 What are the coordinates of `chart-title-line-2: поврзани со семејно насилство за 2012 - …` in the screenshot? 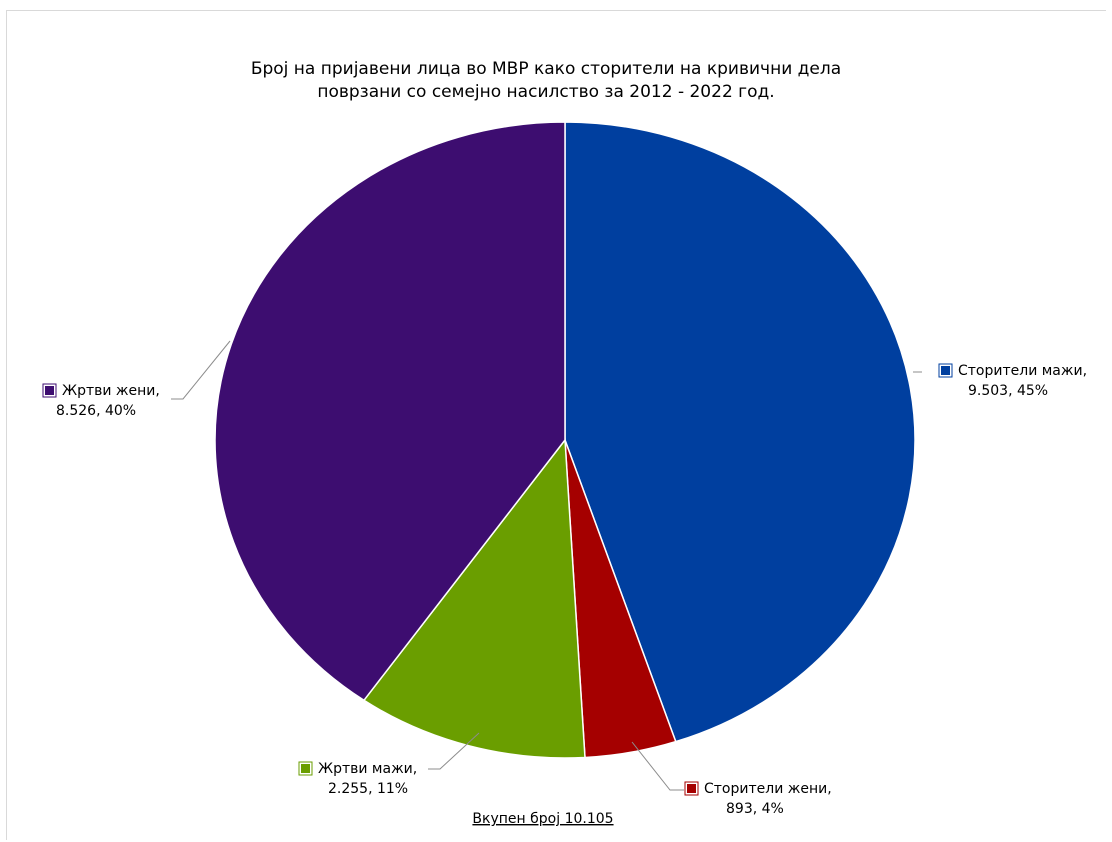 It's located at (545, 92).